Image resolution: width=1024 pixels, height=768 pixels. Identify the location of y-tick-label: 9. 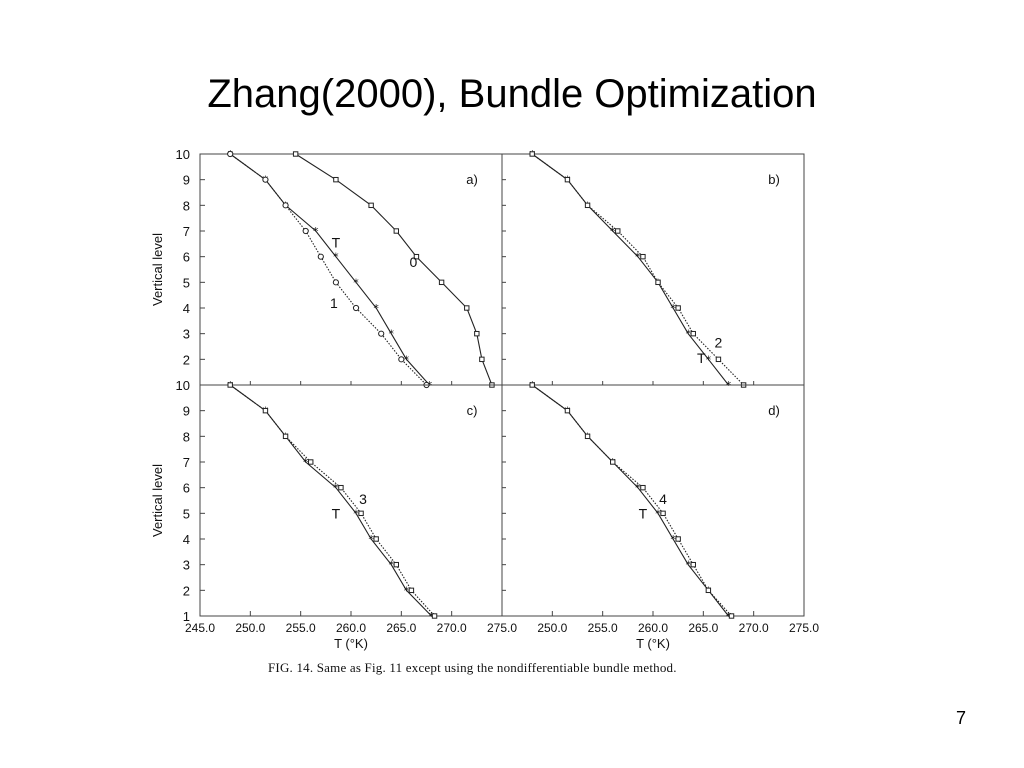
(186, 411).